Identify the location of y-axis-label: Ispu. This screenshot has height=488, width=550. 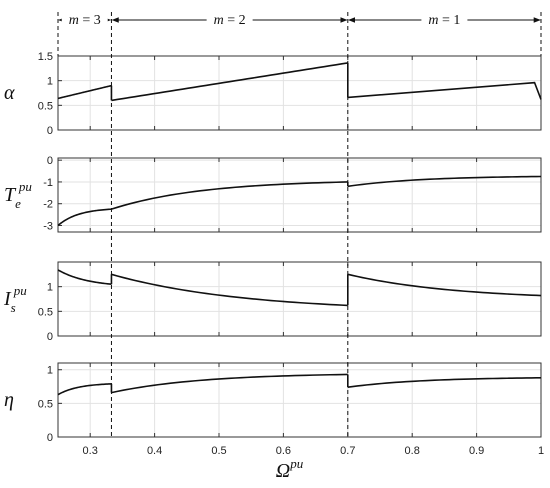
(15, 299).